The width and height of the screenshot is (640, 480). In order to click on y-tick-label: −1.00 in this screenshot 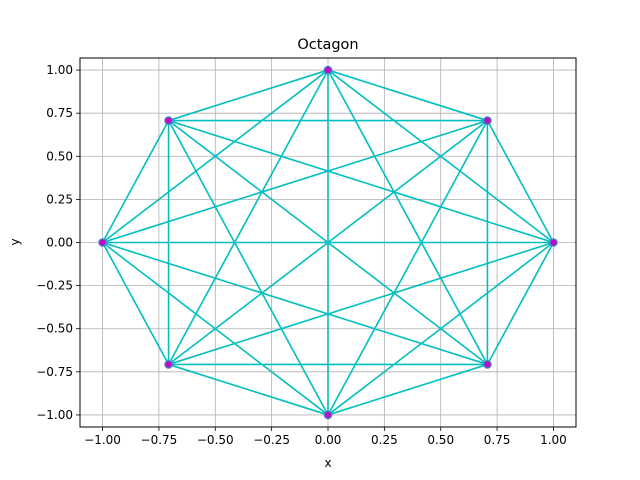, I will do `click(54, 415)`.